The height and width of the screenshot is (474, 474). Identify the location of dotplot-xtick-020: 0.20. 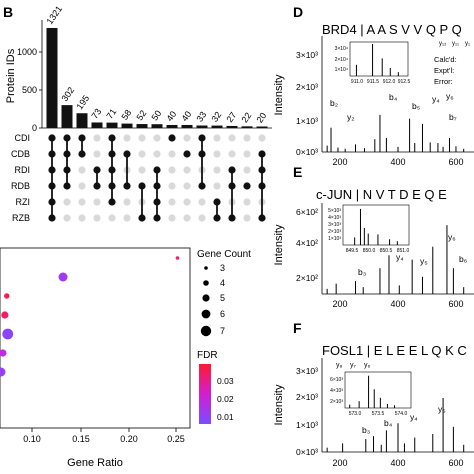
(129, 439).